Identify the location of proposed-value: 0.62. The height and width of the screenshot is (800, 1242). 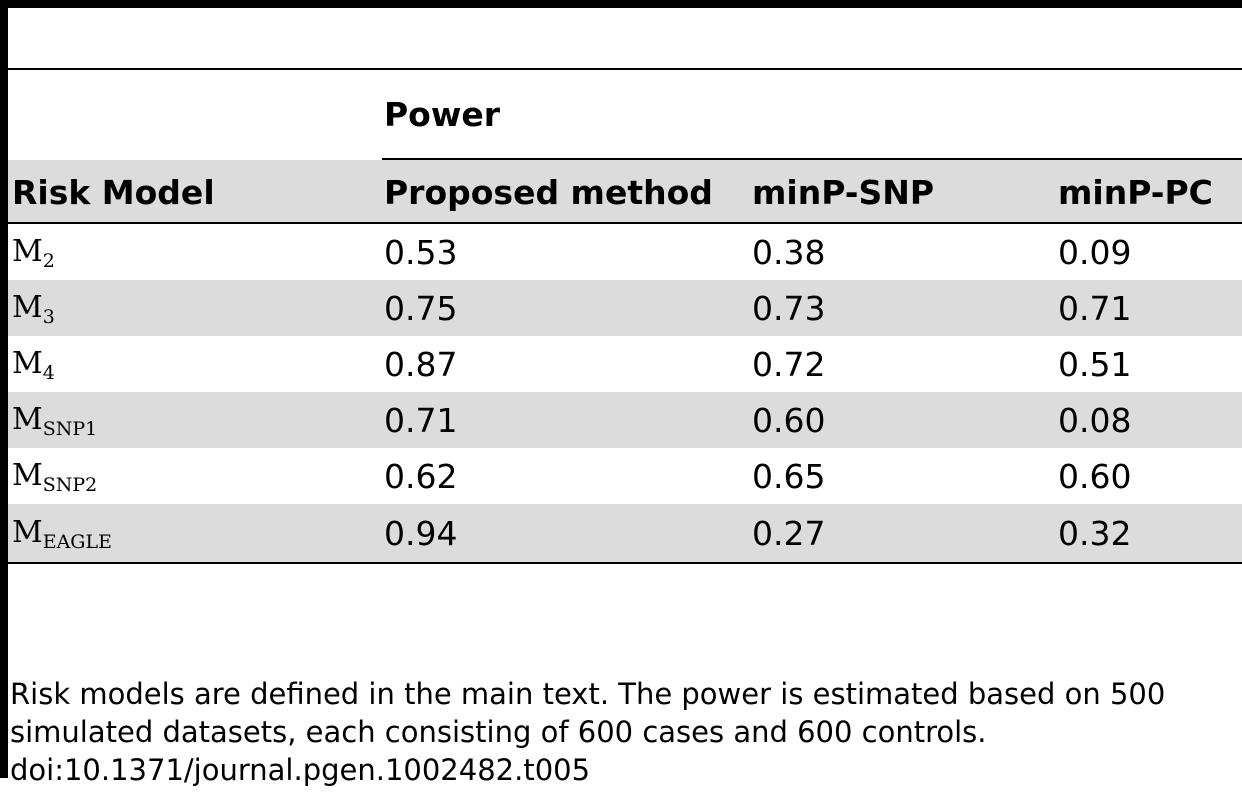
(421, 476).